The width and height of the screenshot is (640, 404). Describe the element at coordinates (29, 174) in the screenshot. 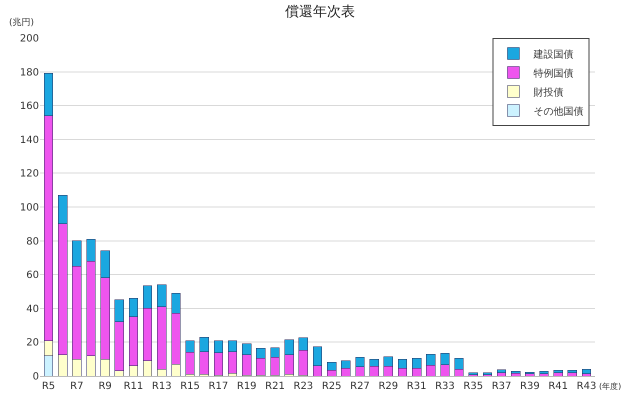

I see `y-tick-label: 120` at that location.